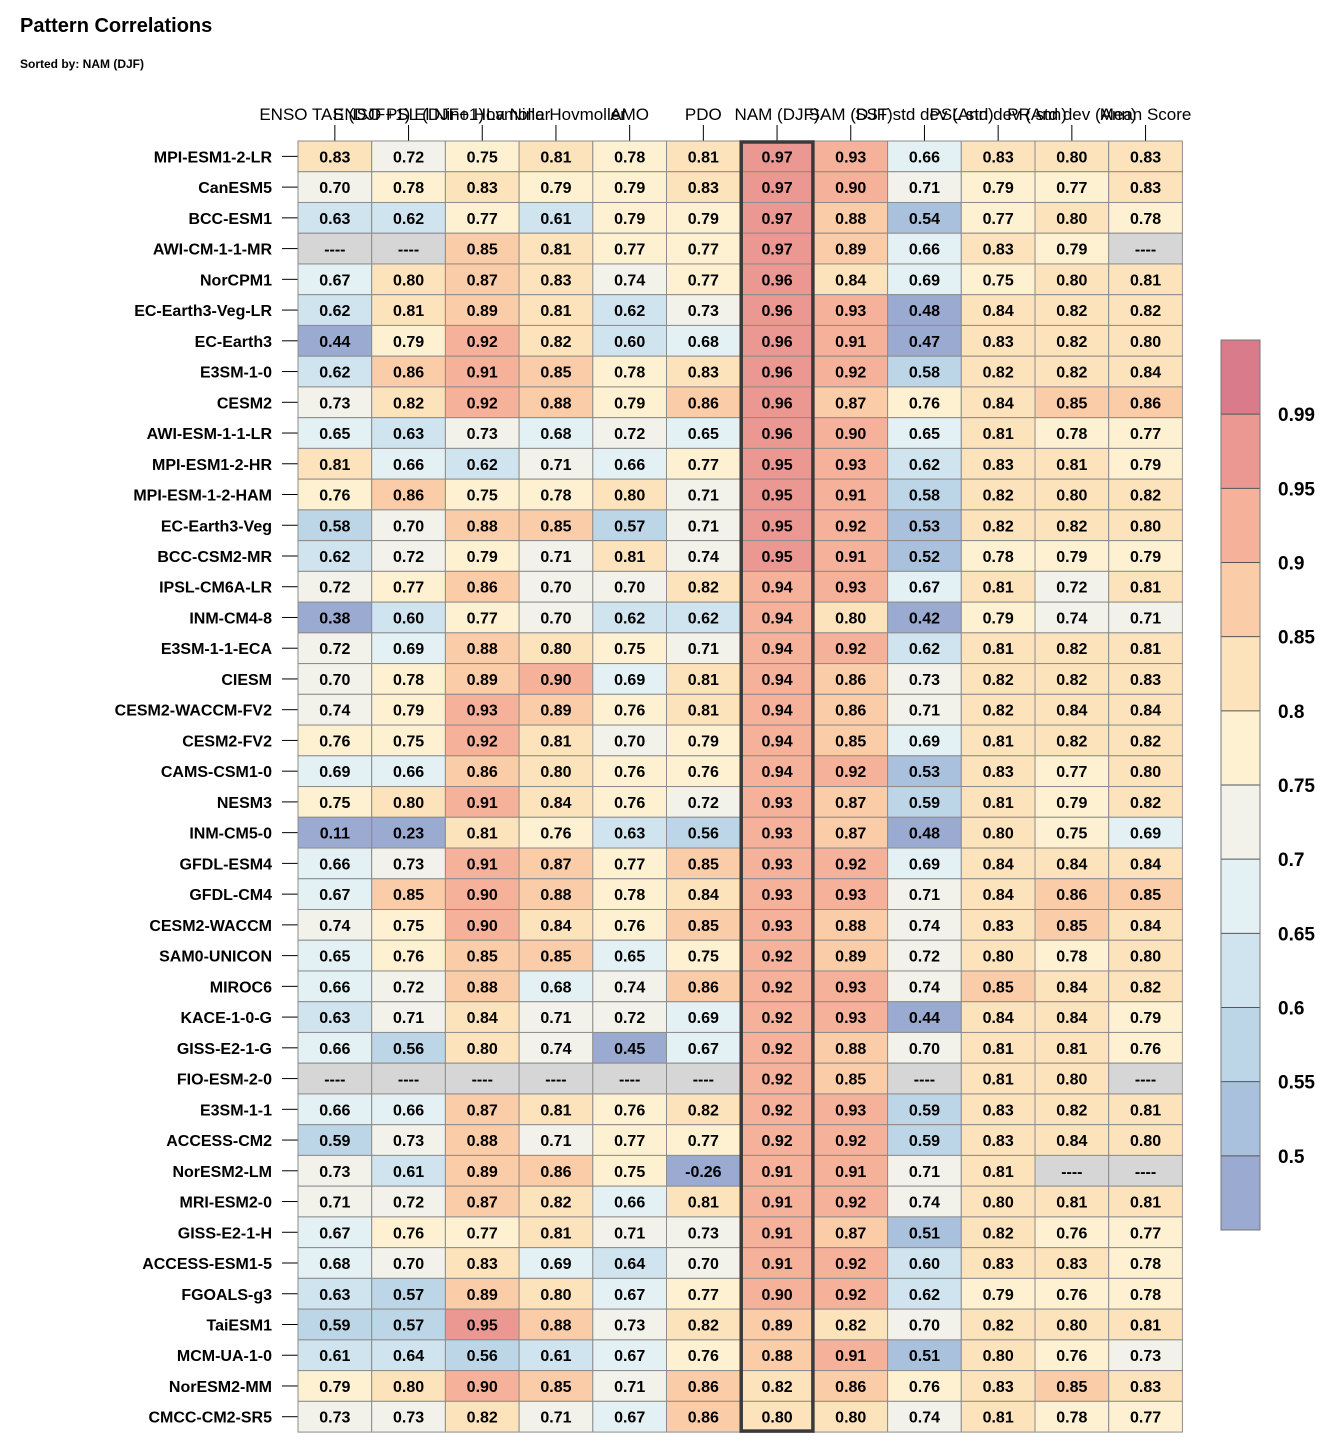  I want to click on cell-value-label: 0.67, so click(703, 1049).